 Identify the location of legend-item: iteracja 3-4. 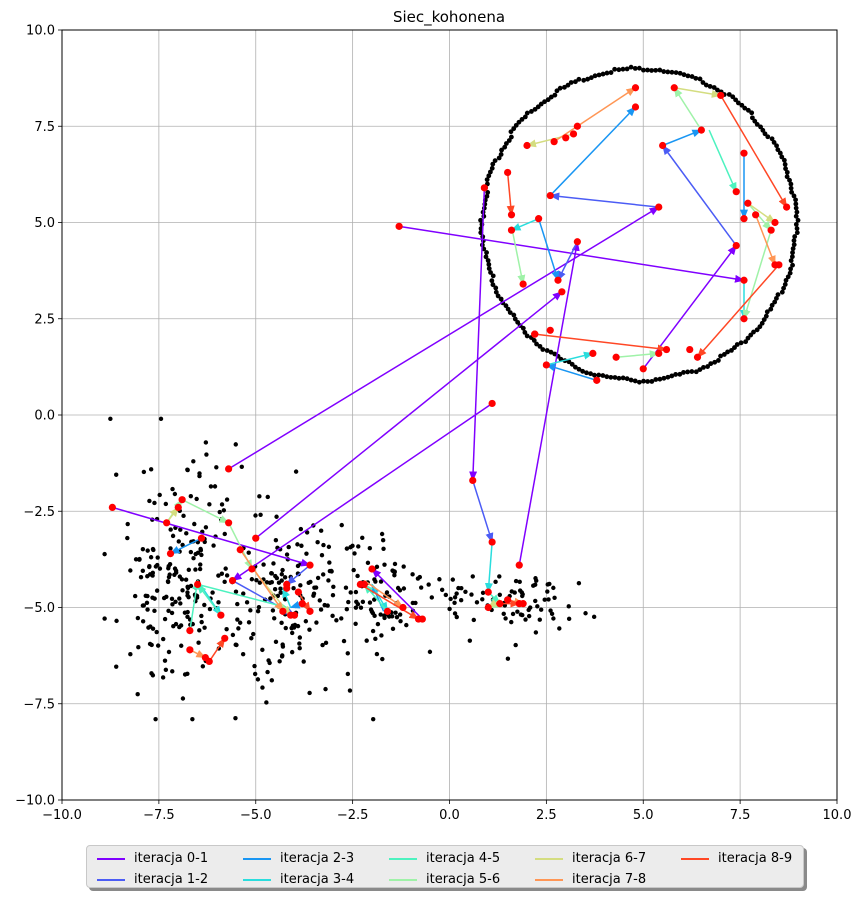
(316, 879).